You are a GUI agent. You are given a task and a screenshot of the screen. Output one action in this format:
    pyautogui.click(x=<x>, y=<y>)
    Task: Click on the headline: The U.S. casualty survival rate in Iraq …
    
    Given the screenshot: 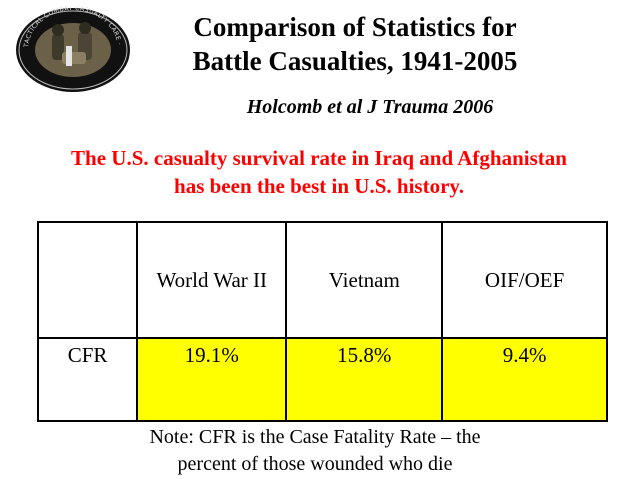 What is the action you would take?
    pyautogui.click(x=319, y=172)
    